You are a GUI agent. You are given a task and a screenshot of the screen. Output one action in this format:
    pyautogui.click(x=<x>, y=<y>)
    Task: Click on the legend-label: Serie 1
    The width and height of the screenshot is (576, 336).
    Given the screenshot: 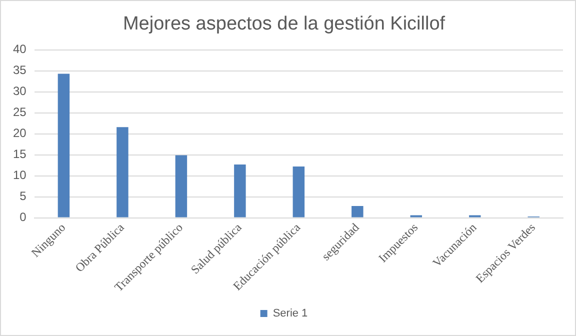 What is the action you would take?
    pyautogui.click(x=290, y=314)
    